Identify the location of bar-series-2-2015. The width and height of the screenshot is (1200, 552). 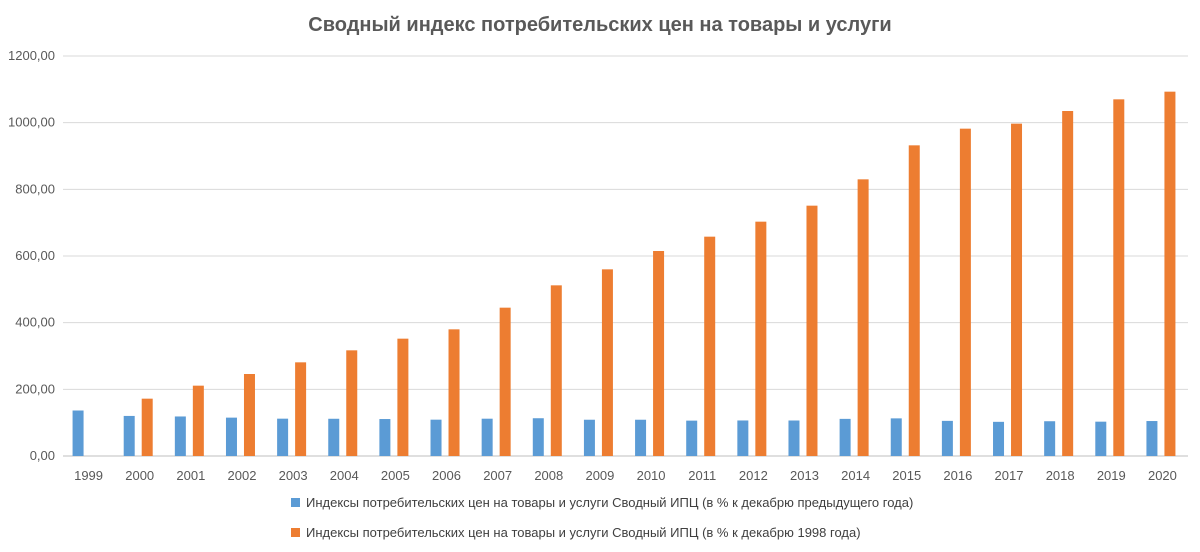
(914, 301).